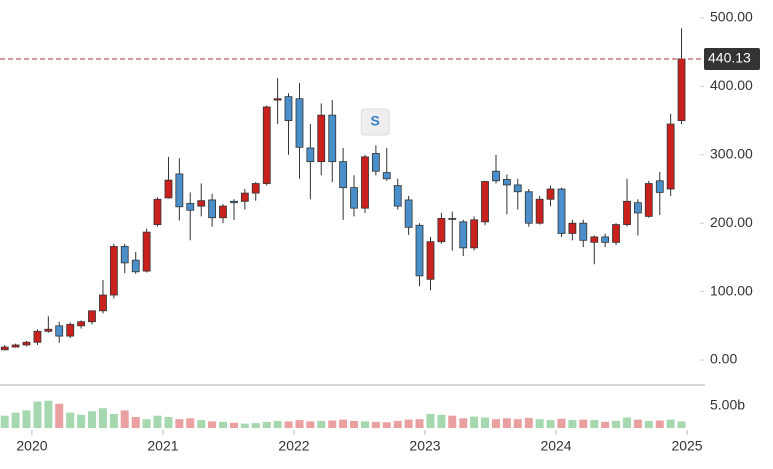 This screenshot has width=773, height=469. What do you see at coordinates (731, 290) in the screenshot?
I see `y-tick-label: 100.00` at bounding box center [731, 290].